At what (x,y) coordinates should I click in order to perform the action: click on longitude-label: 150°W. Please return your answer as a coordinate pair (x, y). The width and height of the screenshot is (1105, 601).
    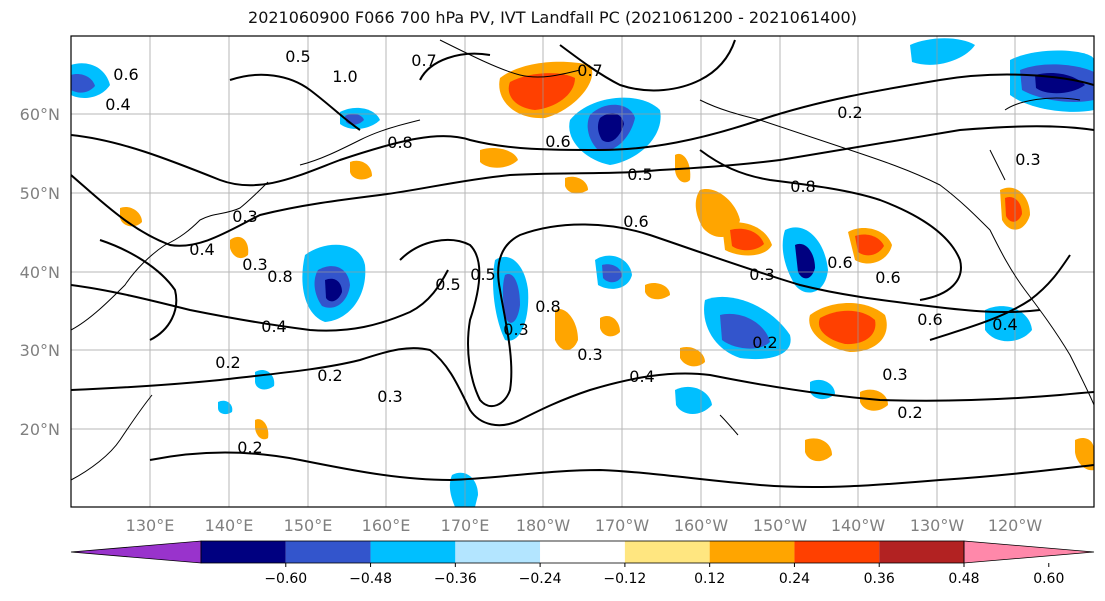
    Looking at the image, I should click on (780, 525).